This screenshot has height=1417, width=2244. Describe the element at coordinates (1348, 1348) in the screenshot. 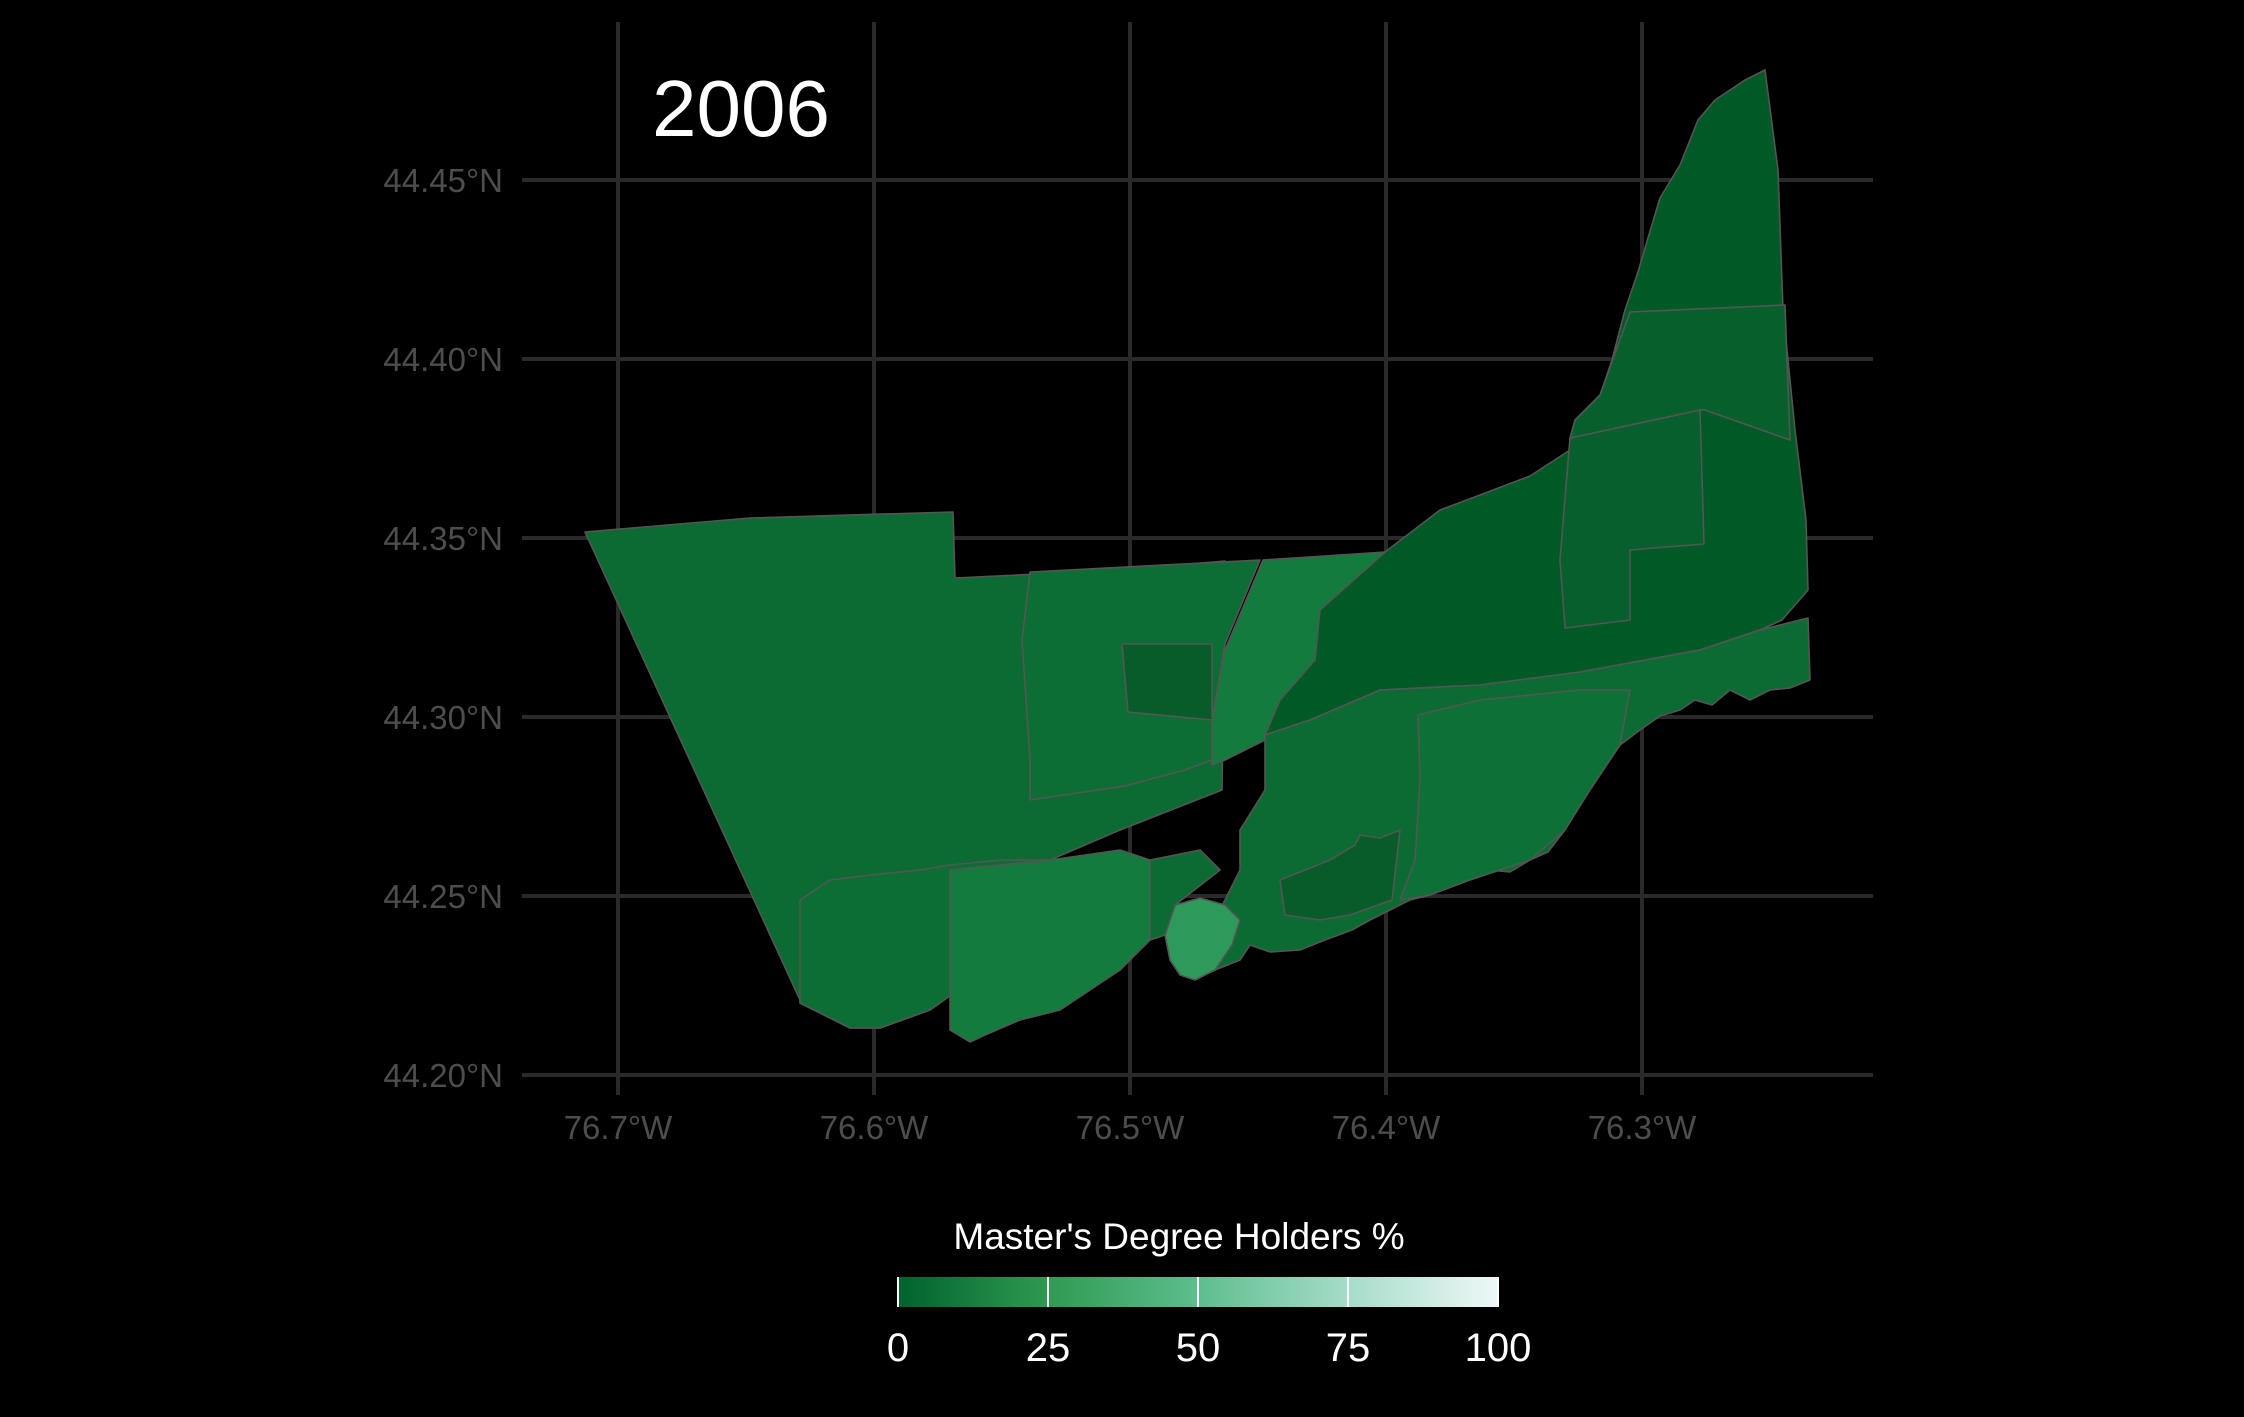

I see `legend-tick-label: 75` at that location.